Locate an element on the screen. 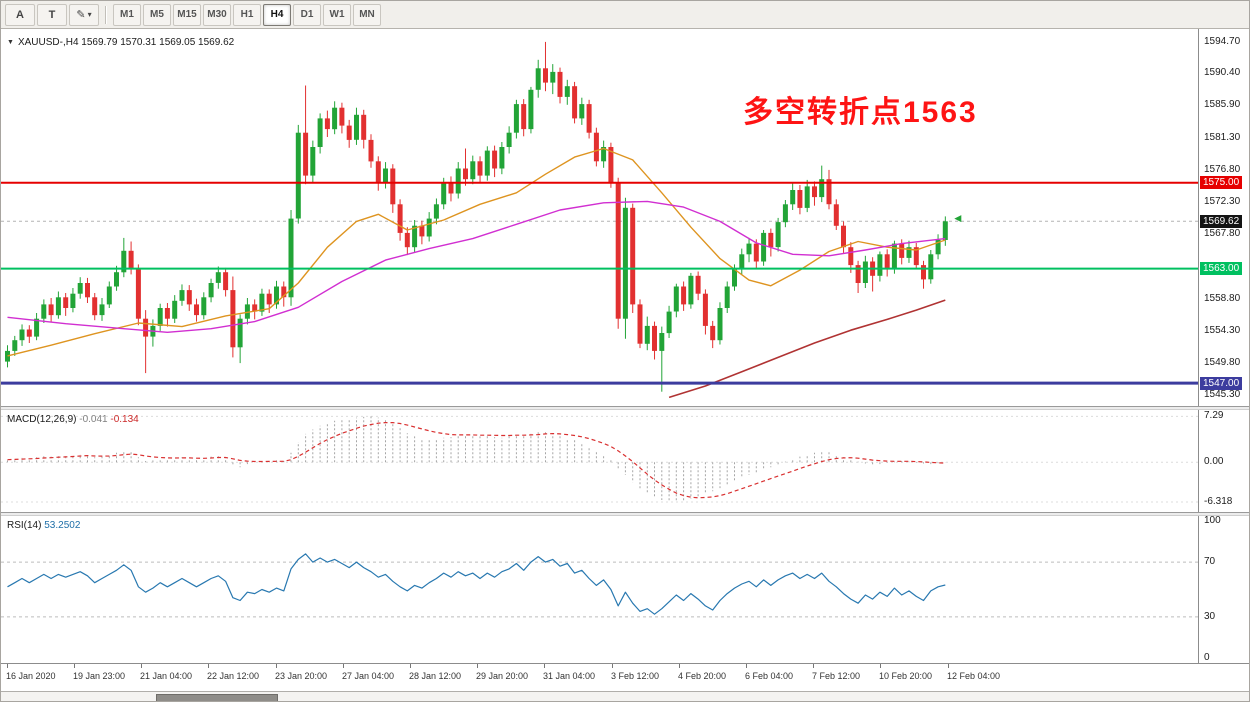 The height and width of the screenshot is (702, 1250). last-price-marker is located at coordinates (958, 219).